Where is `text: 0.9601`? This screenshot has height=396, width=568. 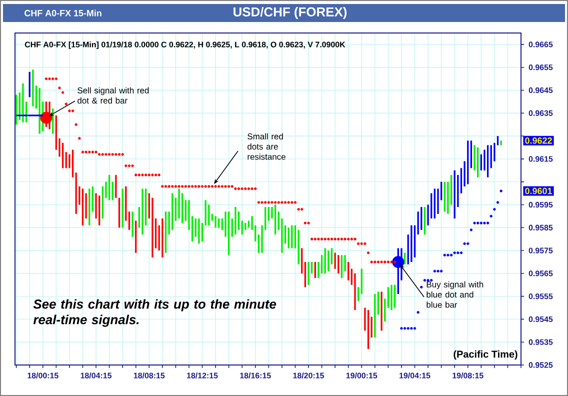 text: 0.9601 is located at coordinates (538, 191).